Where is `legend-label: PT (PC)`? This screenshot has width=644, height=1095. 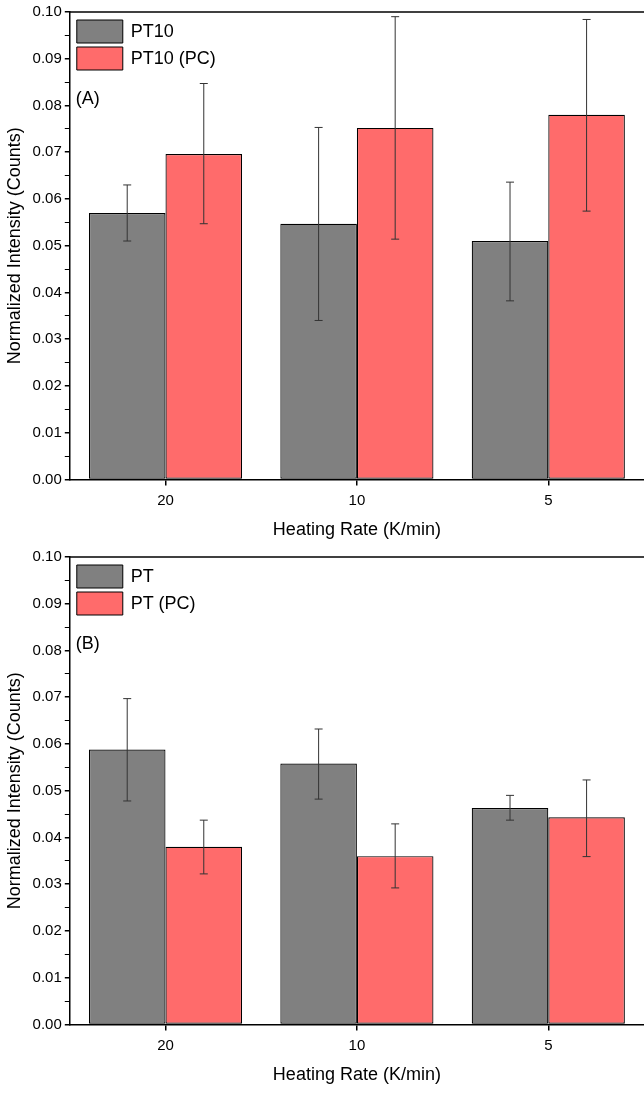 legend-label: PT (PC) is located at coordinates (163, 602).